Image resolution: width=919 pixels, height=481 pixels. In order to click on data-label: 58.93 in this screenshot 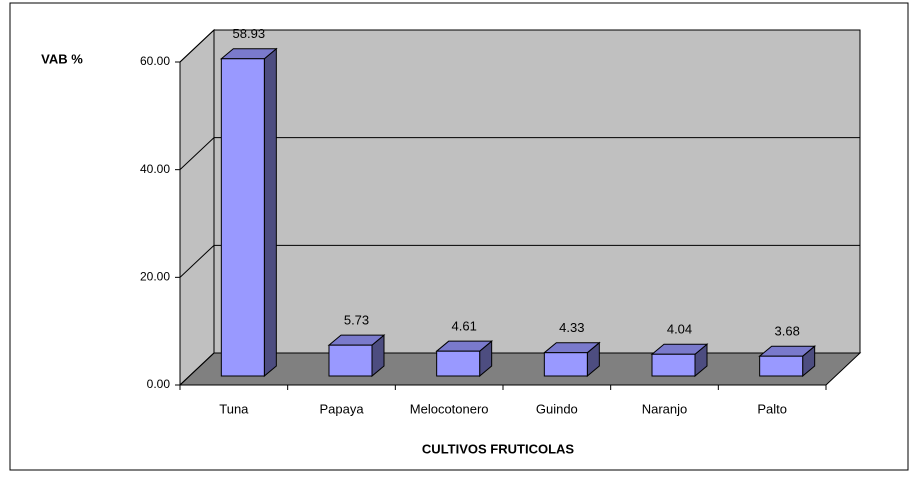, I will do `click(249, 33)`.